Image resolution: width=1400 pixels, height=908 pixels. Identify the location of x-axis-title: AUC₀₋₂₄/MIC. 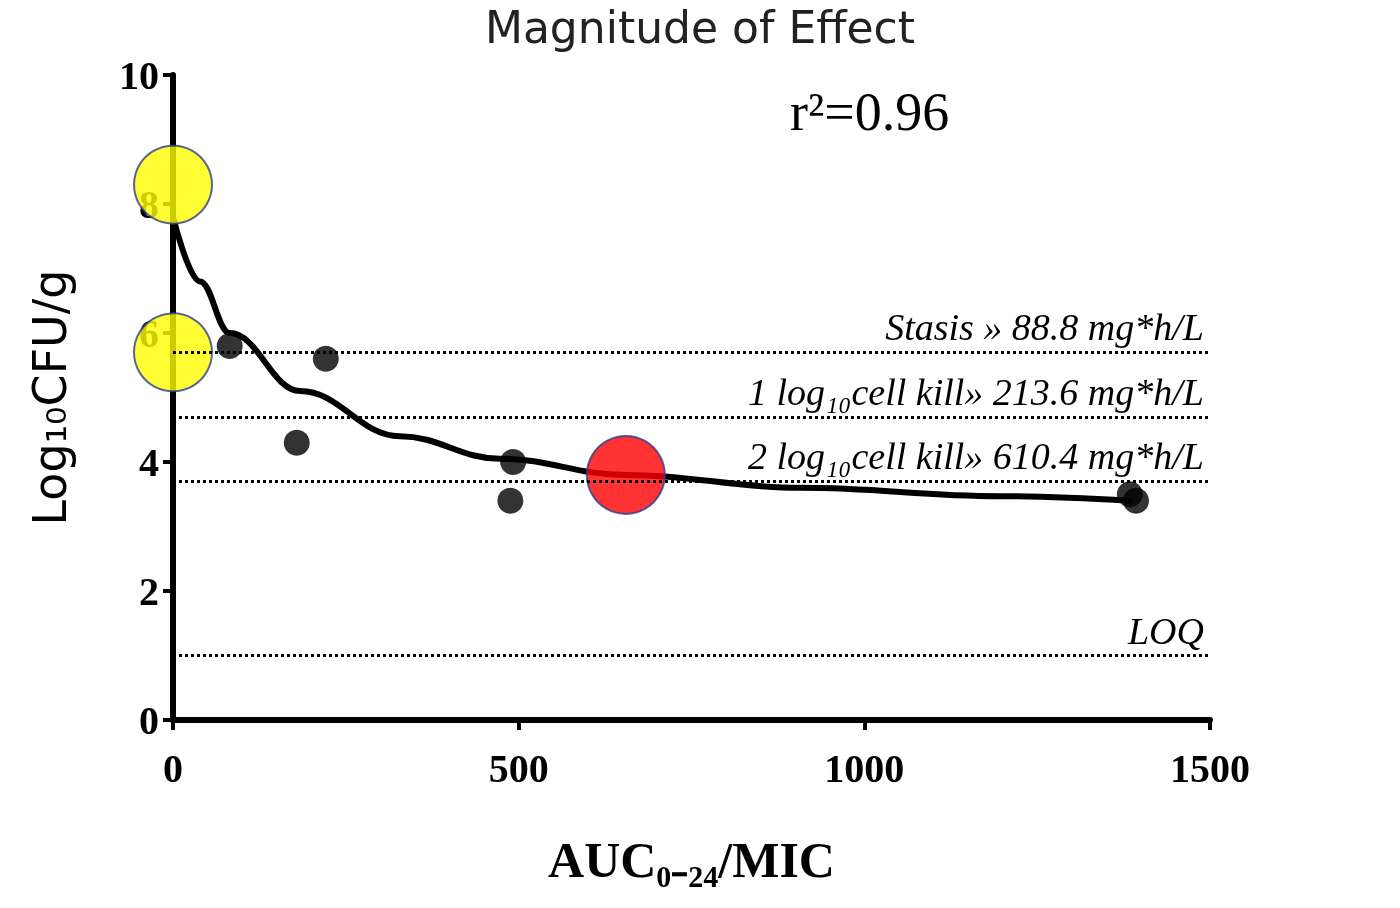
(691, 860).